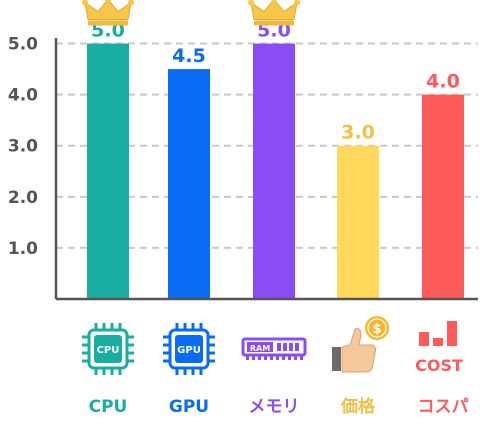 This screenshot has height=427, width=488. Describe the element at coordinates (189, 56) in the screenshot. I see `data-label: 4.5` at that location.